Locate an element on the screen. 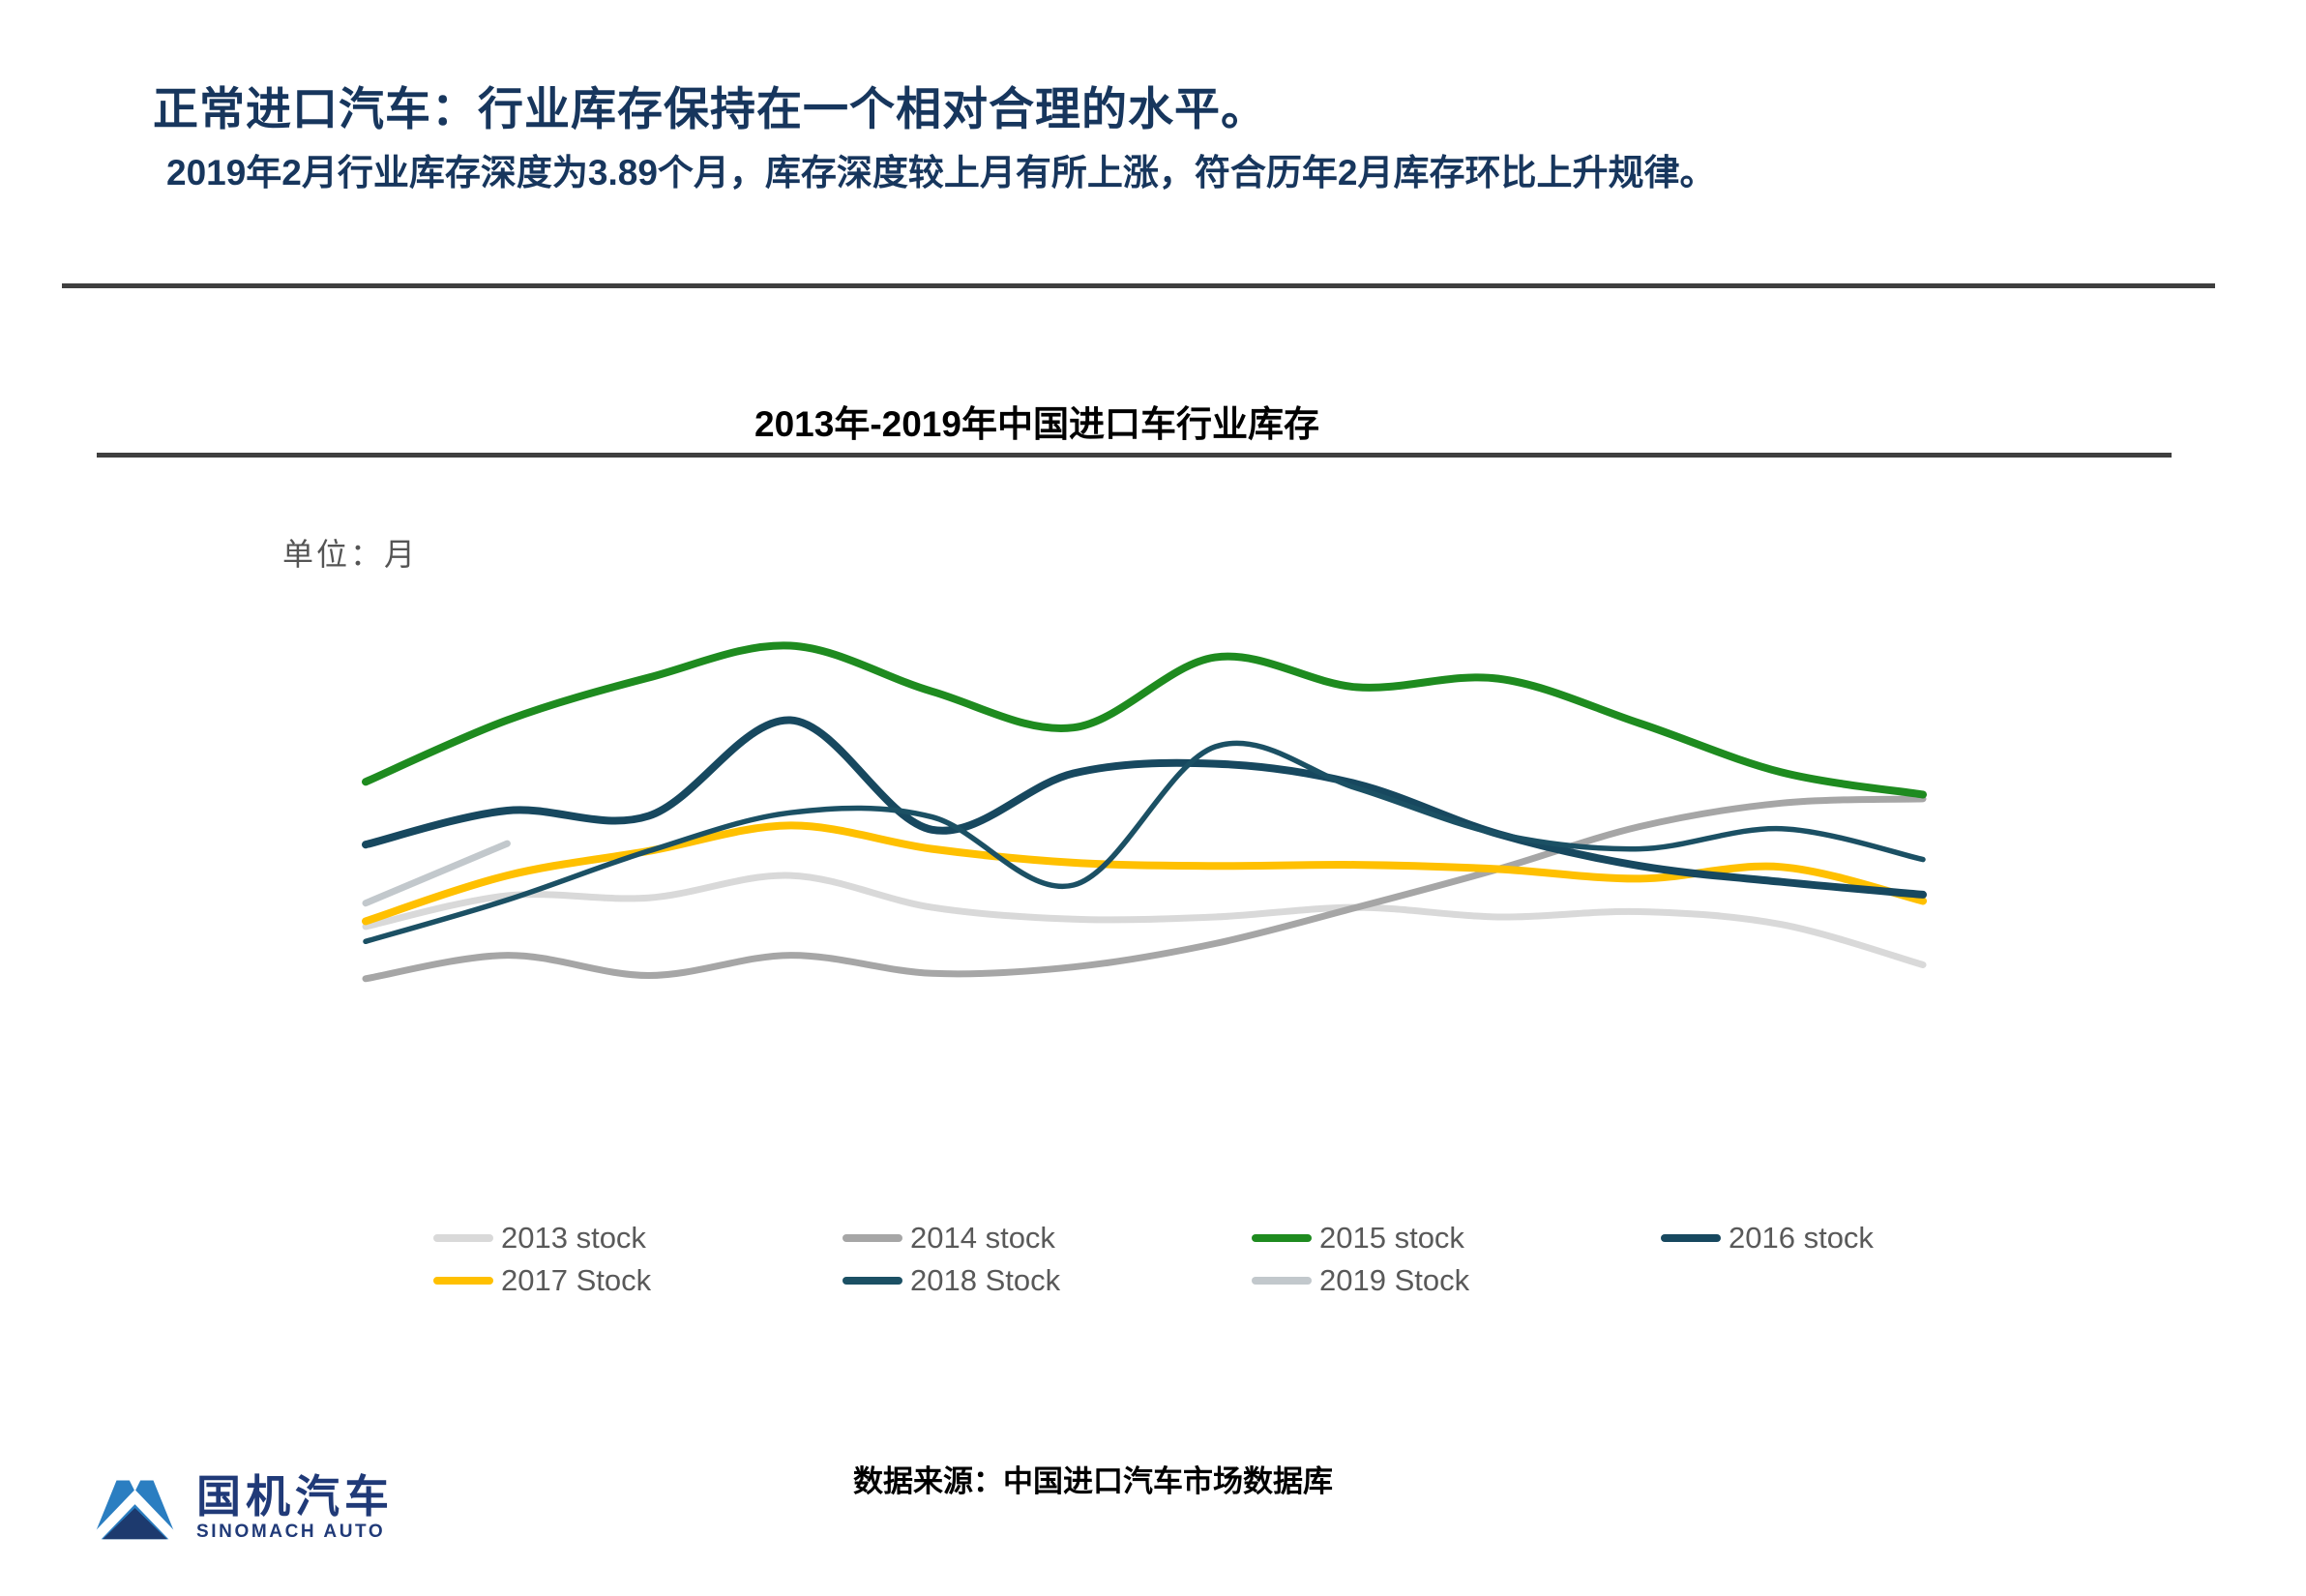 The image size is (2306, 1596). logo-name-en: SINOMACH AUTO is located at coordinates (291, 1532).